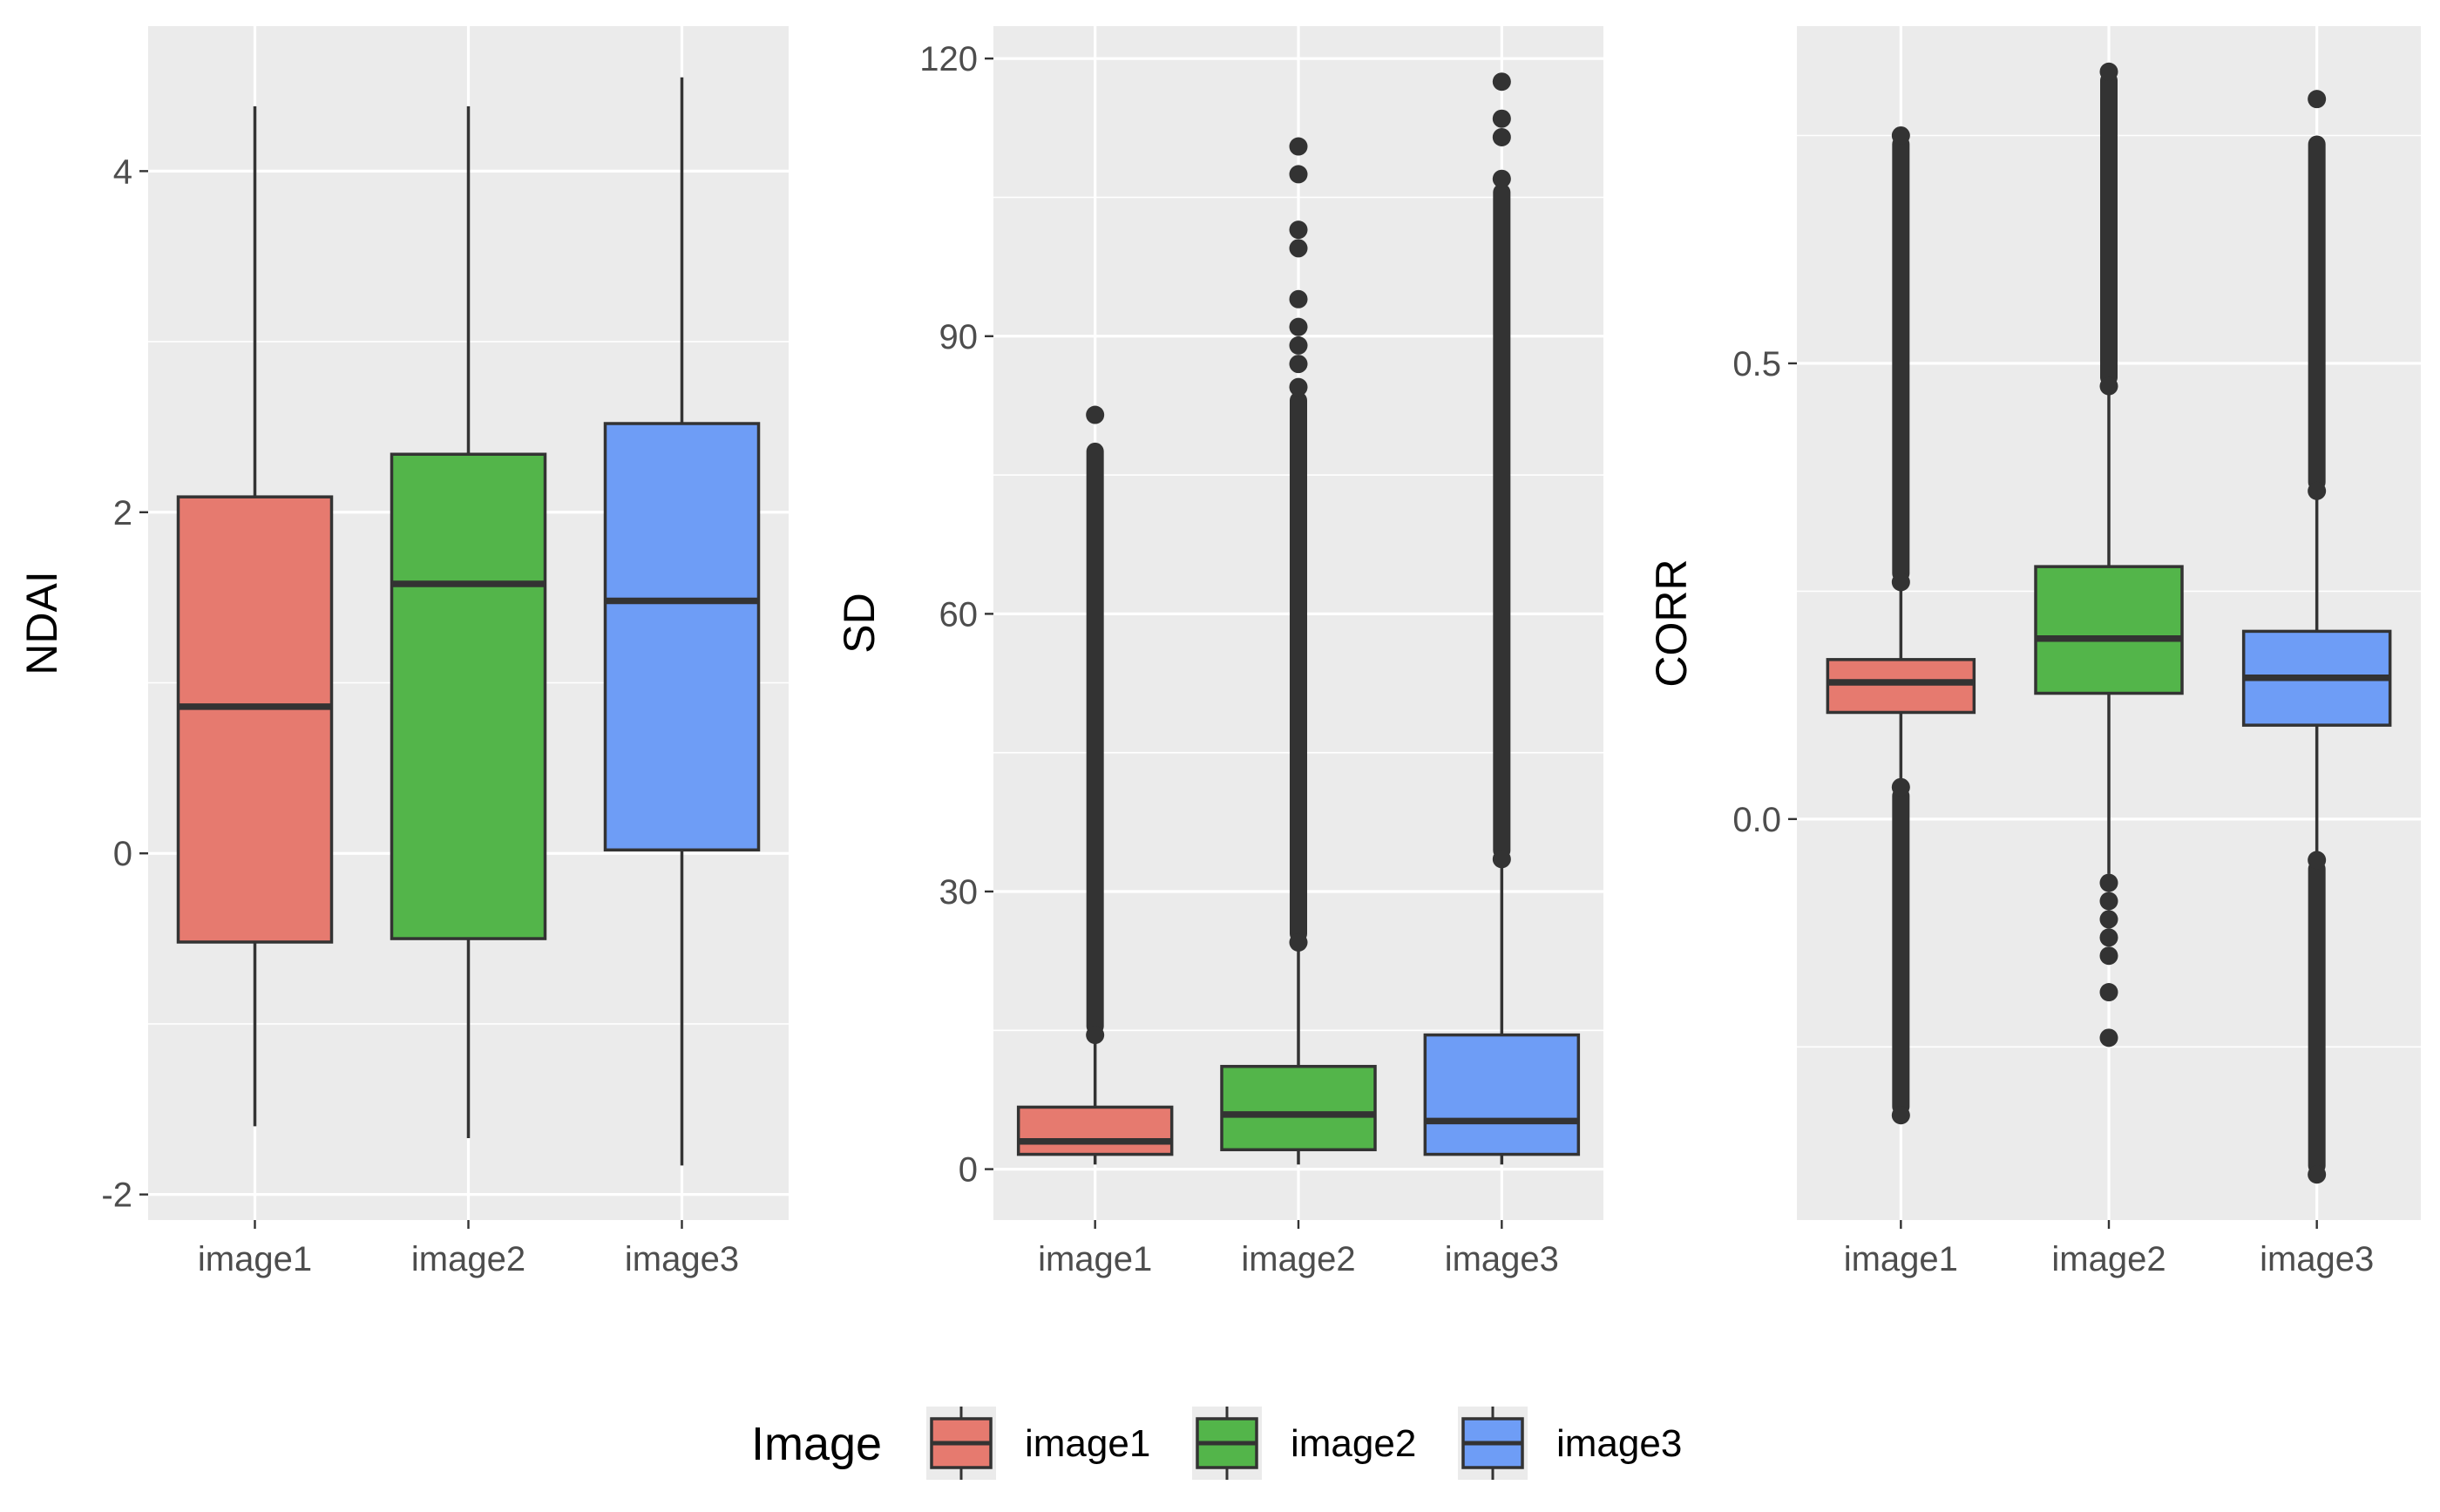 The width and height of the screenshot is (2440, 1512). Describe the element at coordinates (1353, 1443) in the screenshot. I see `legend-label: image2` at that location.